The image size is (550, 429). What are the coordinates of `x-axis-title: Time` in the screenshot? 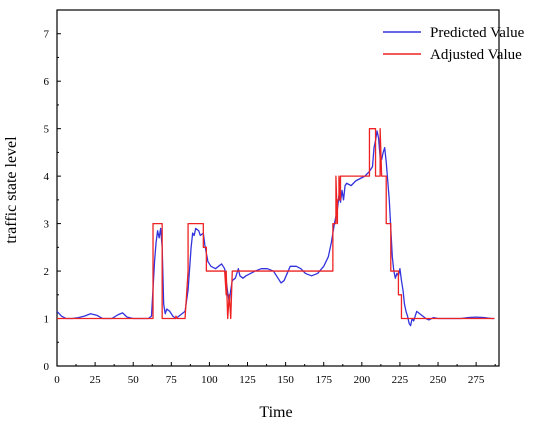 It's located at (275, 412).